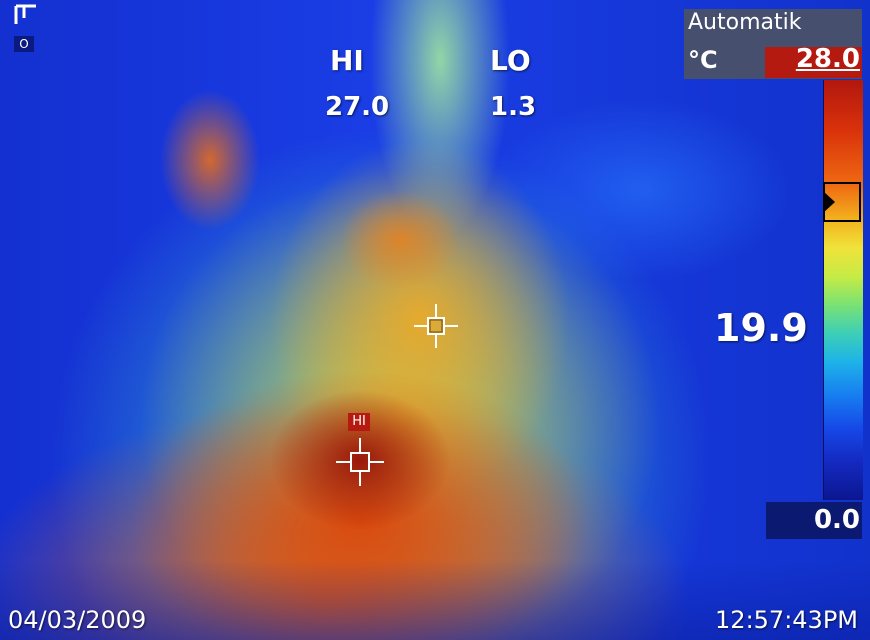  What do you see at coordinates (745, 22) in the screenshot?
I see `scale-mode-label: Automatik` at bounding box center [745, 22].